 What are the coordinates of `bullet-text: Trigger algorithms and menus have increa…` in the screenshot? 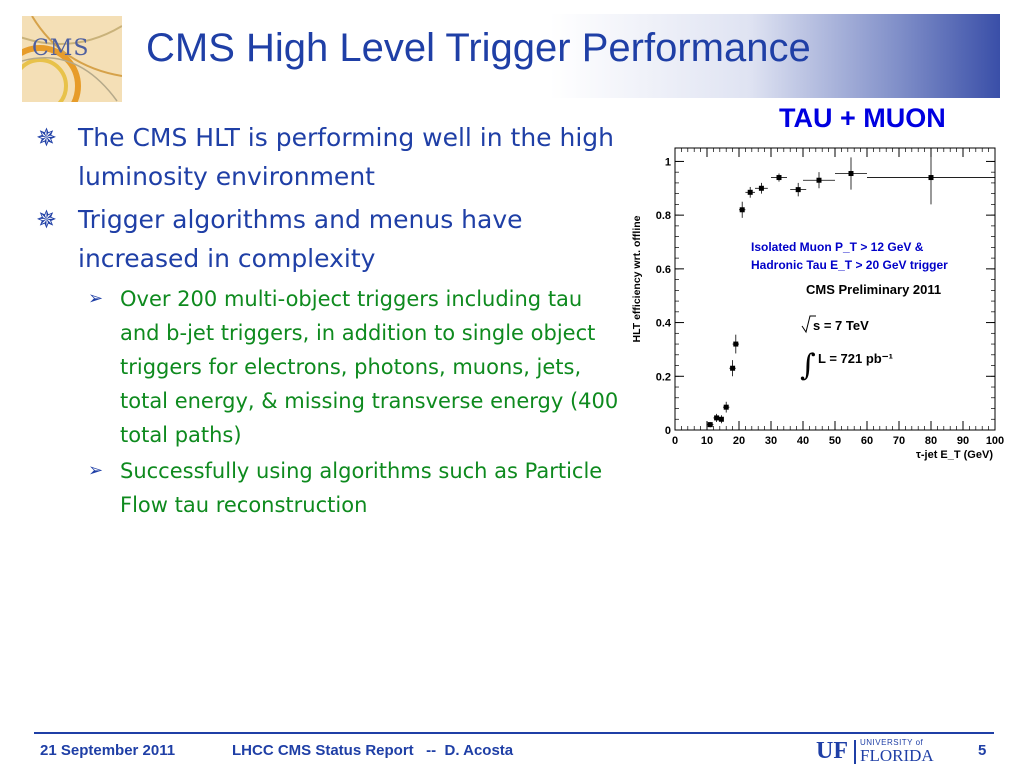 It's located at (300, 239).